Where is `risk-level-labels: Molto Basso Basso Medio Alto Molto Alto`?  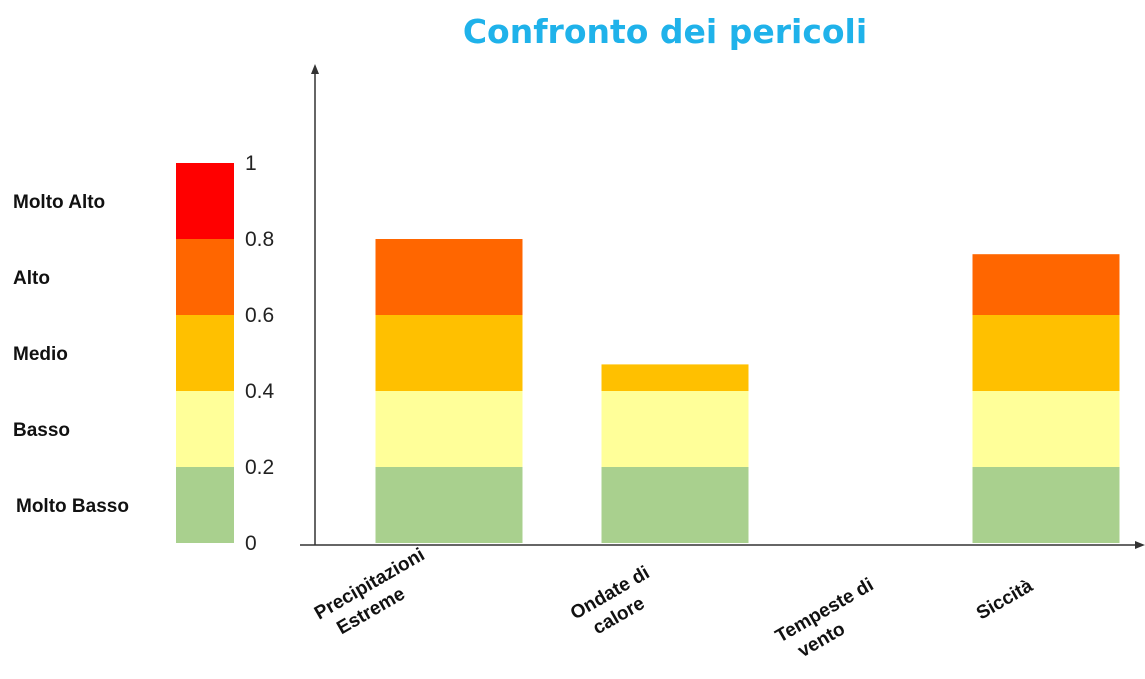 risk-level-labels: Molto Basso Basso Medio Alto Molto Alto is located at coordinates (71, 354).